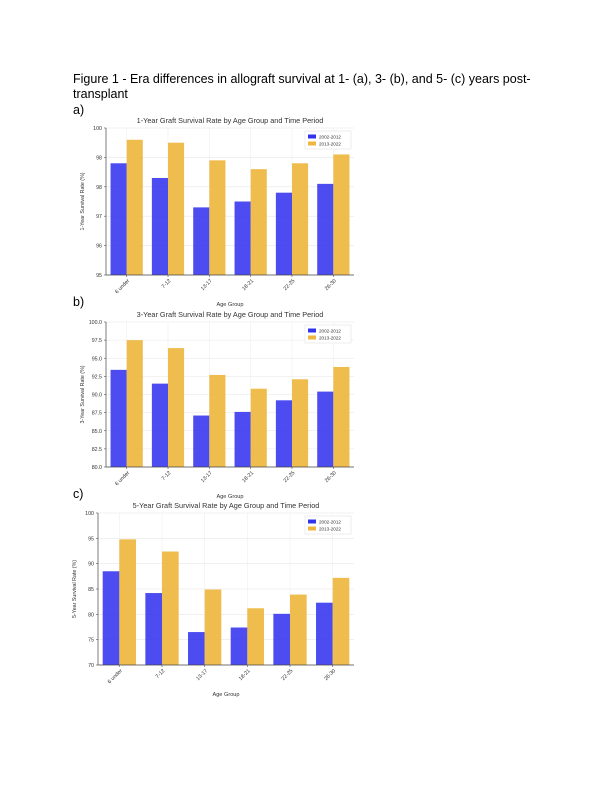  Describe the element at coordinates (91, 641) in the screenshot. I see `y-tick-label: 75` at that location.